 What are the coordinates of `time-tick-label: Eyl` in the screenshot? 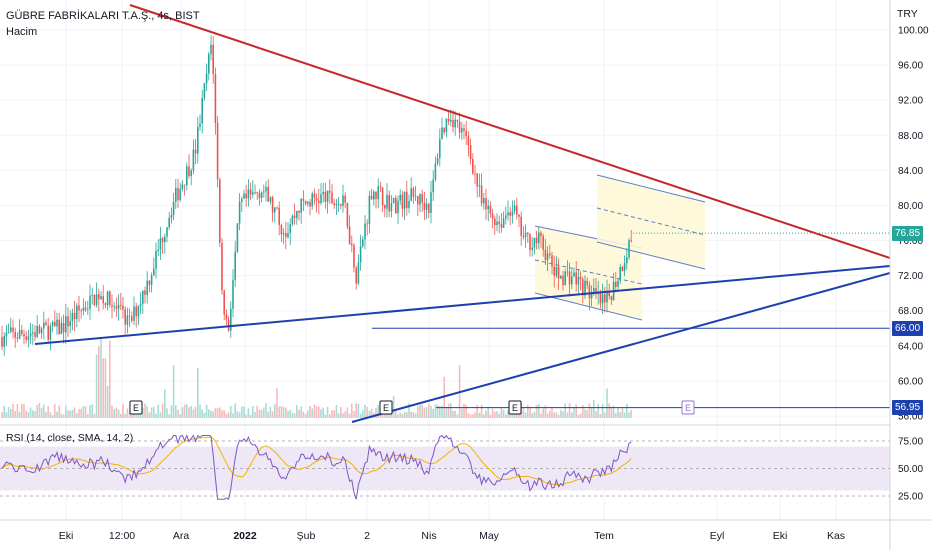 It's located at (717, 536).